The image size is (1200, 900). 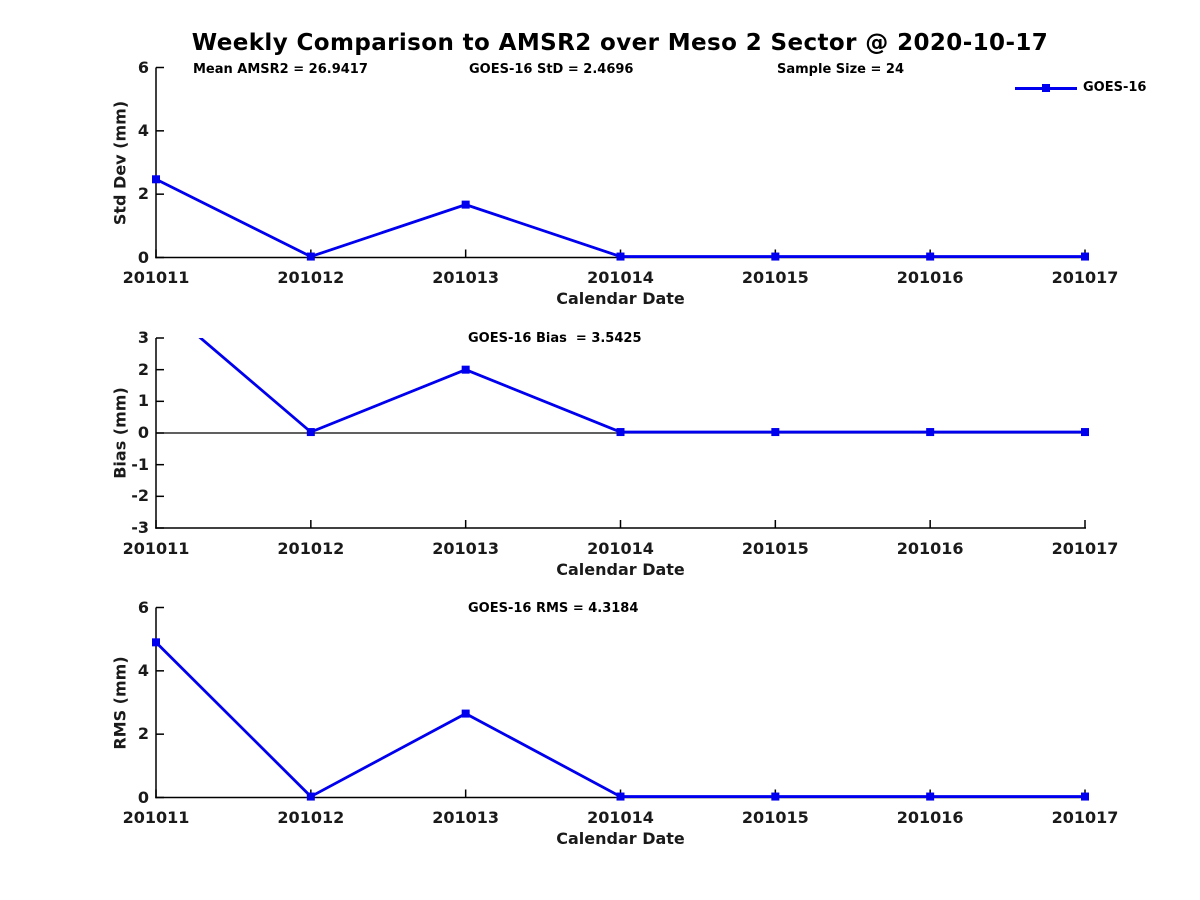 What do you see at coordinates (143, 401) in the screenshot?
I see `y-tick-label: 1` at bounding box center [143, 401].